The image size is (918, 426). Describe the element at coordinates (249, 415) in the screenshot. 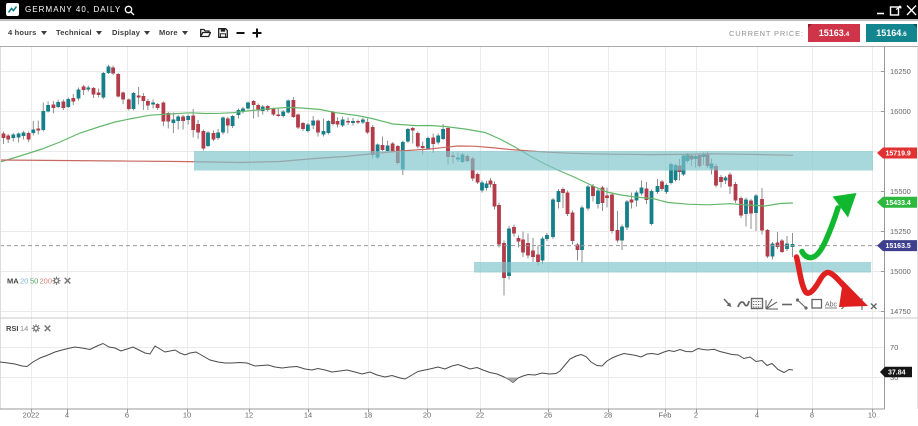

I see `svg-text: 12` at that location.